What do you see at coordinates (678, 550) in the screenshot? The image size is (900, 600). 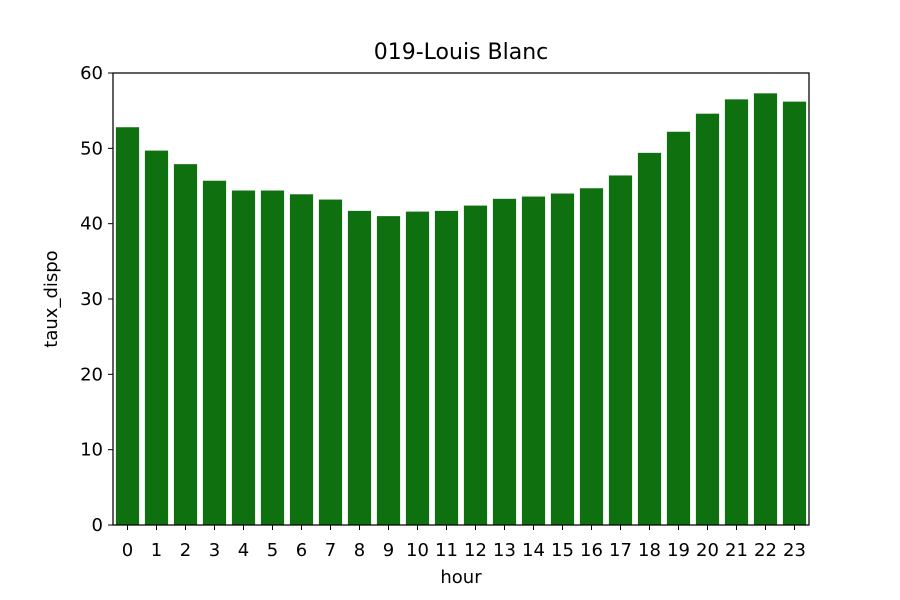 I see `x-tick-label: 19` at bounding box center [678, 550].